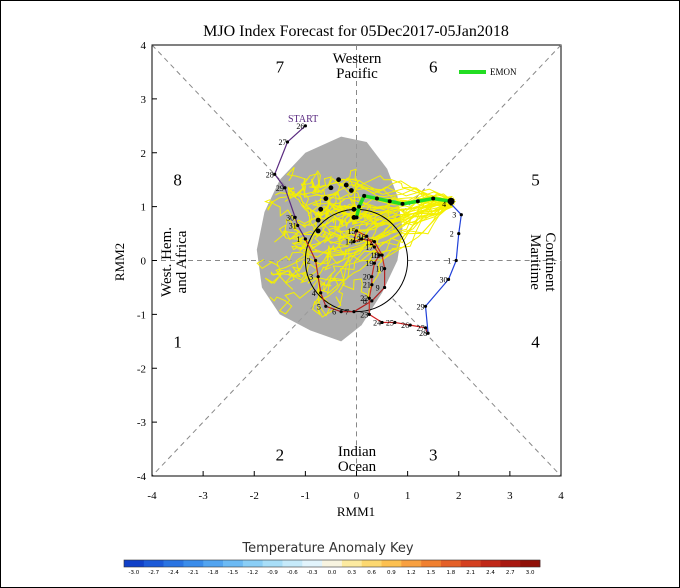 The image size is (680, 588). Describe the element at coordinates (421, 306) in the screenshot. I see `day-label-35: 29` at that location.